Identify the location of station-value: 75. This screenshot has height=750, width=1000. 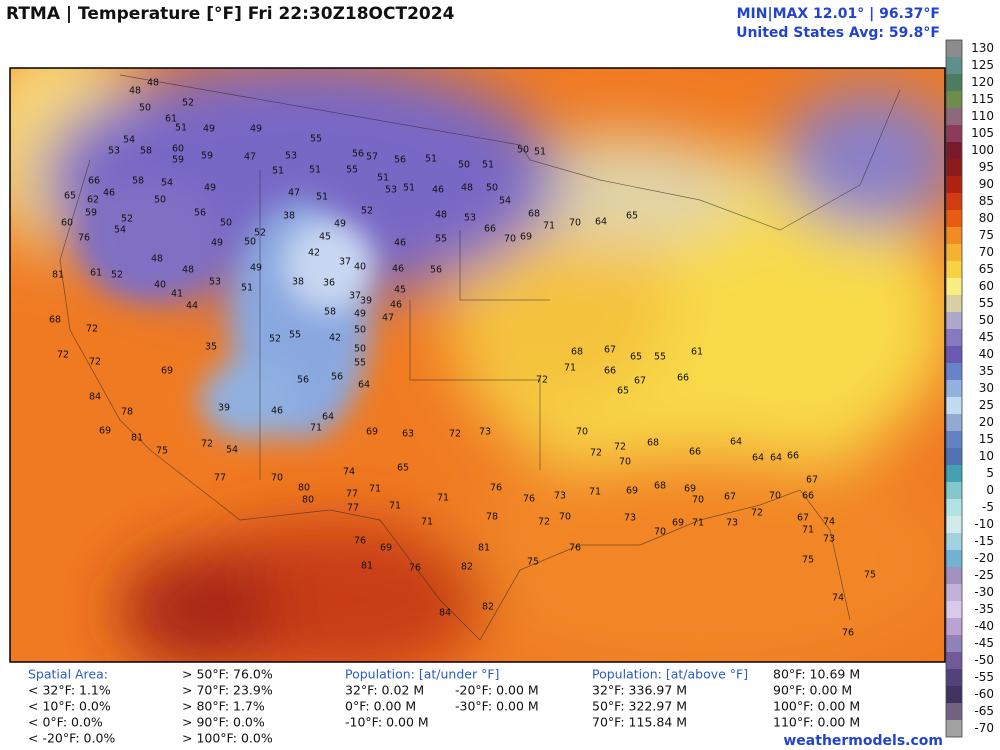
(870, 575).